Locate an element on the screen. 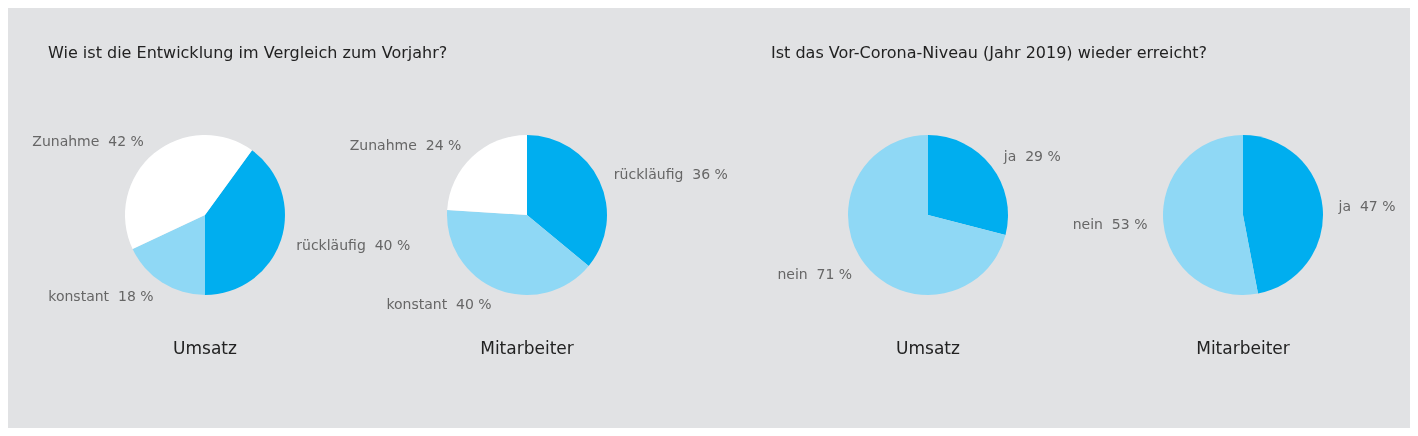 Image resolution: width=1418 pixels, height=436 pixels. slice-label: nein 53 % is located at coordinates (1110, 223).